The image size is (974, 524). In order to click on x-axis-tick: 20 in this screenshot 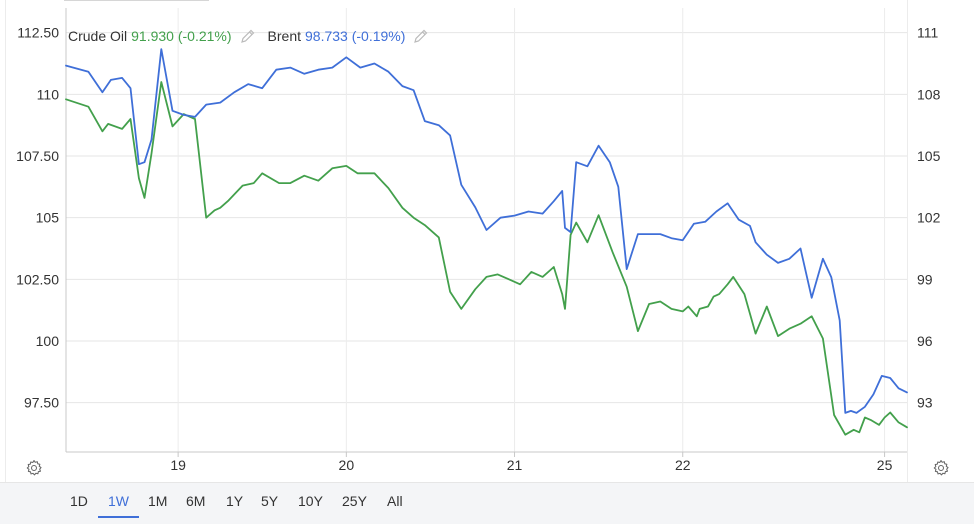, I will do `click(347, 465)`.